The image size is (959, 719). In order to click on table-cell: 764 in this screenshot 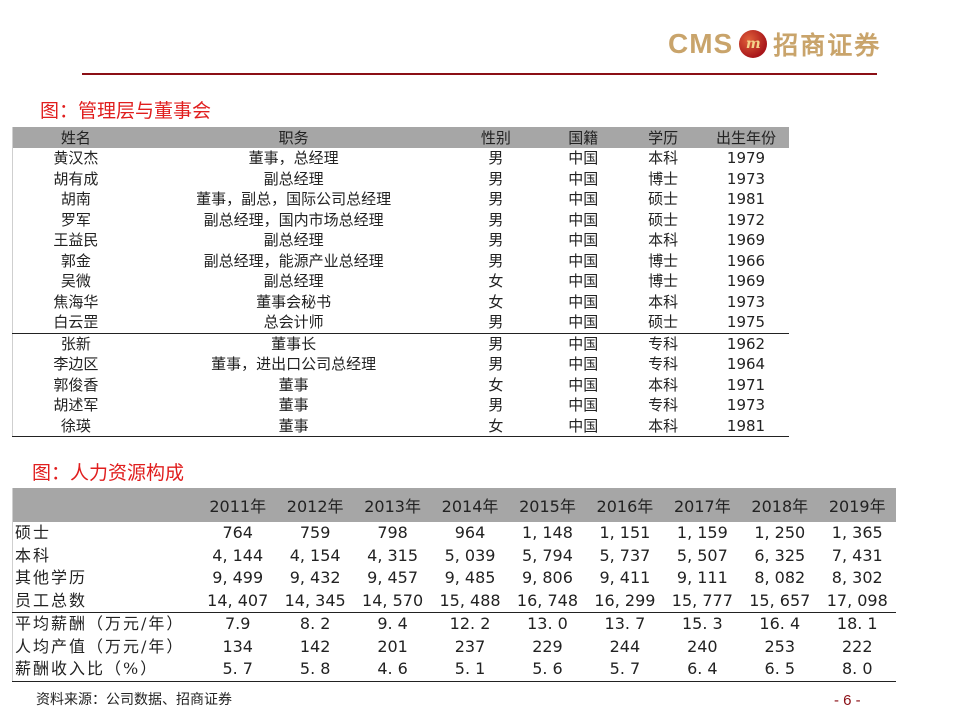, I will do `click(237, 533)`.